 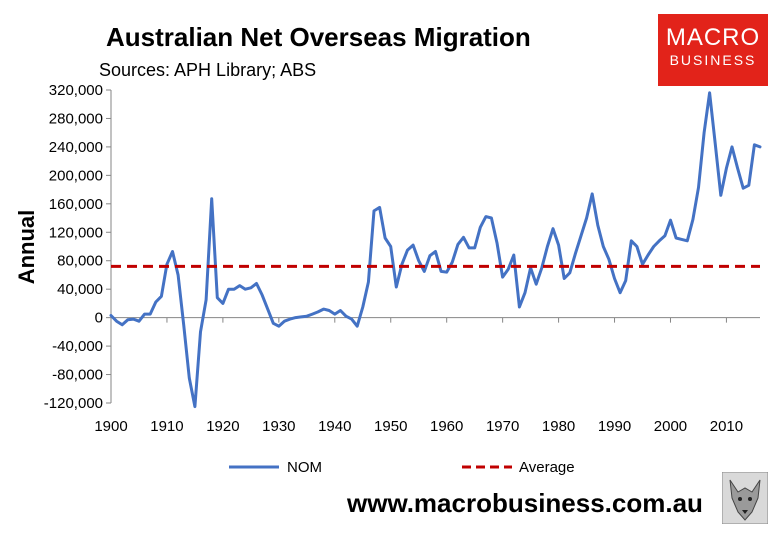 I want to click on y-tick-label: 0, so click(x=99, y=318).